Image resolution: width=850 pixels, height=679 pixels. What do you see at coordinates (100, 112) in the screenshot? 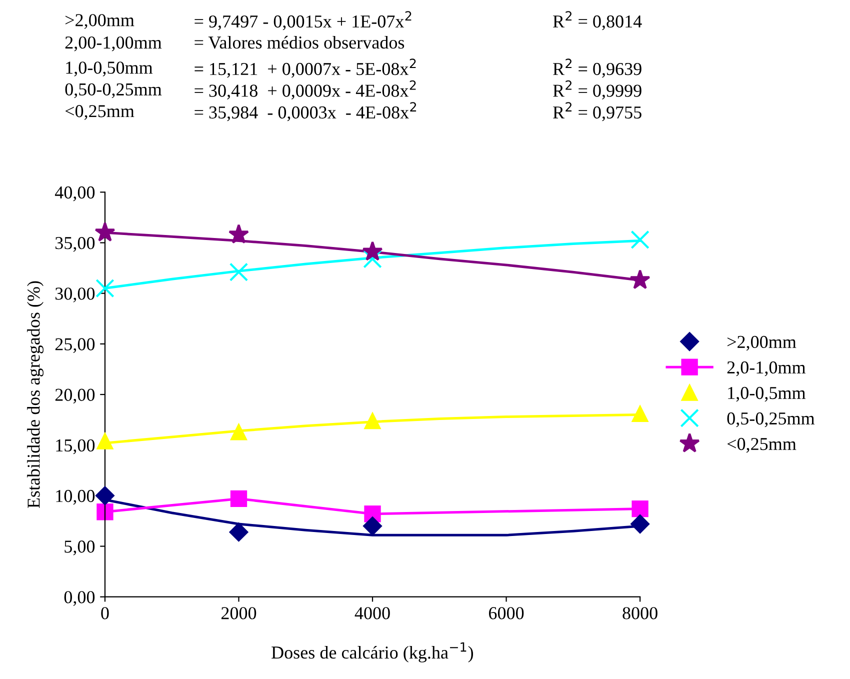
I see `text: <0,25mm` at bounding box center [100, 112].